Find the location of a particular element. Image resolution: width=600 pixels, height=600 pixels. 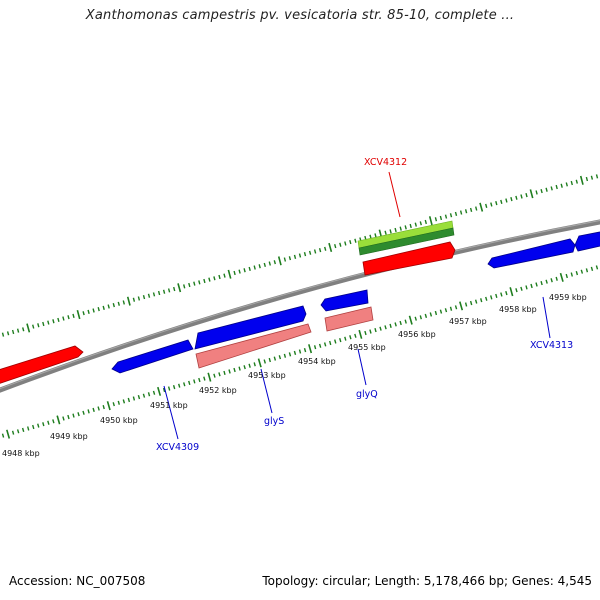

gene-label-XCV4313: XCV4313 is located at coordinates (551, 345).